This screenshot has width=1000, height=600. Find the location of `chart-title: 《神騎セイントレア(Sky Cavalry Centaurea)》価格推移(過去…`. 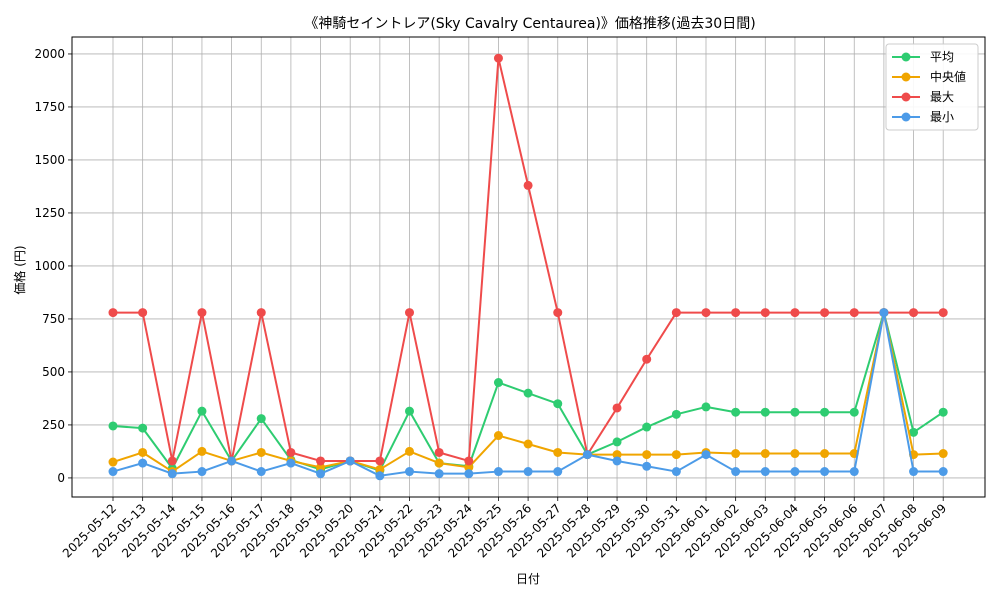

chart-title: 《神騎セイントレア(Sky Cavalry Centaurea)》価格推移(過去… is located at coordinates (529, 24).